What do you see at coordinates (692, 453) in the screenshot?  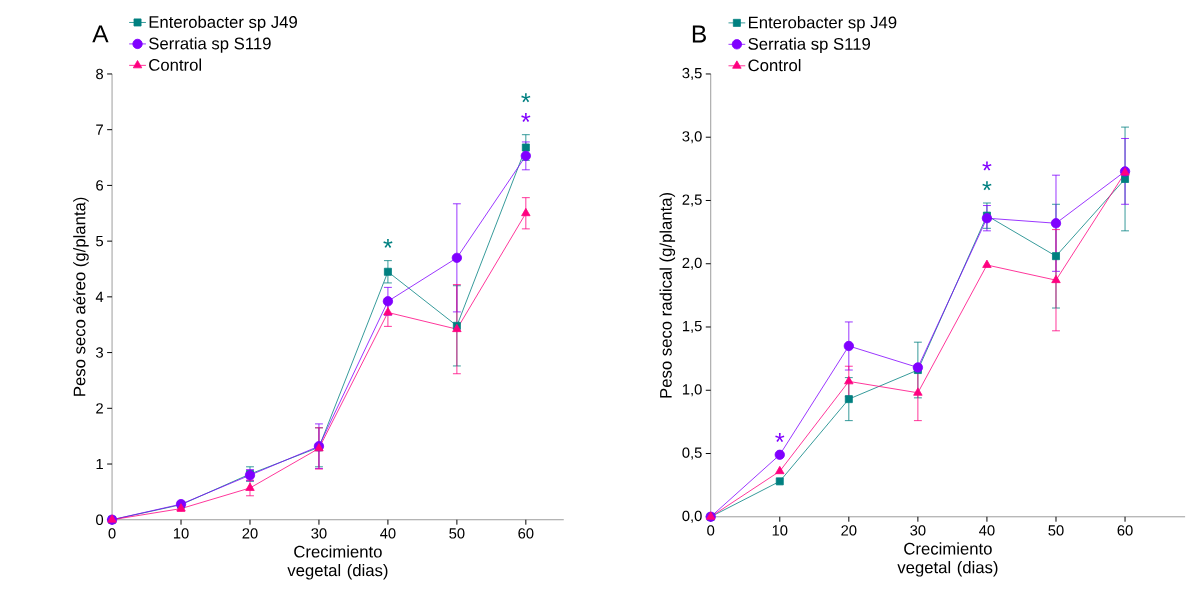 I see `y-tick-label: 0,5` at bounding box center [692, 453].